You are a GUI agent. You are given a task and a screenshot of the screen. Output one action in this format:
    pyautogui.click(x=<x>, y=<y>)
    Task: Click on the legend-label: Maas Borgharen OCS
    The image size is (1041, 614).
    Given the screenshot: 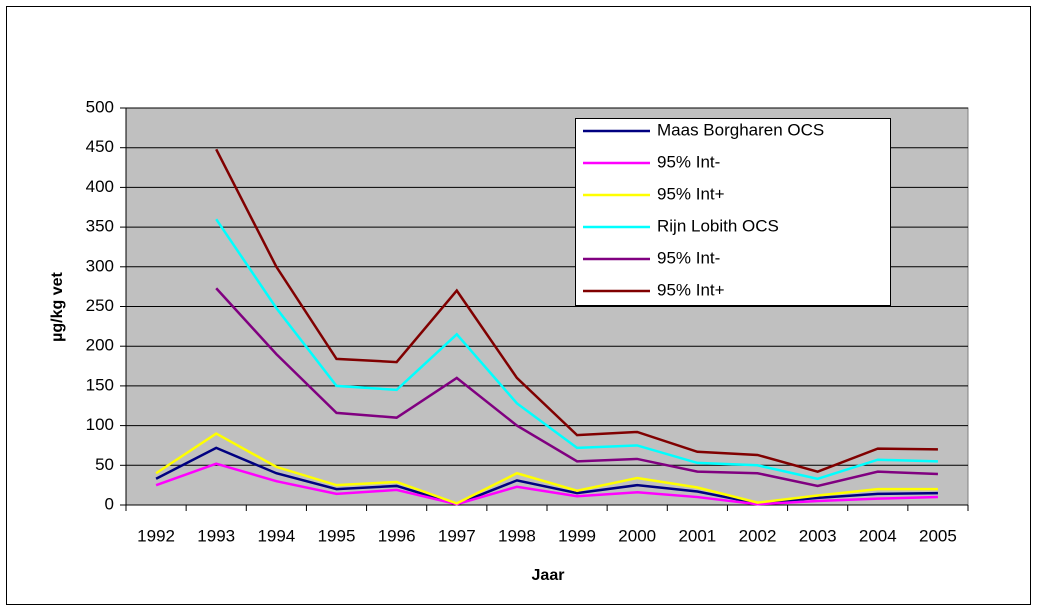 What is the action you would take?
    pyautogui.click(x=740, y=129)
    